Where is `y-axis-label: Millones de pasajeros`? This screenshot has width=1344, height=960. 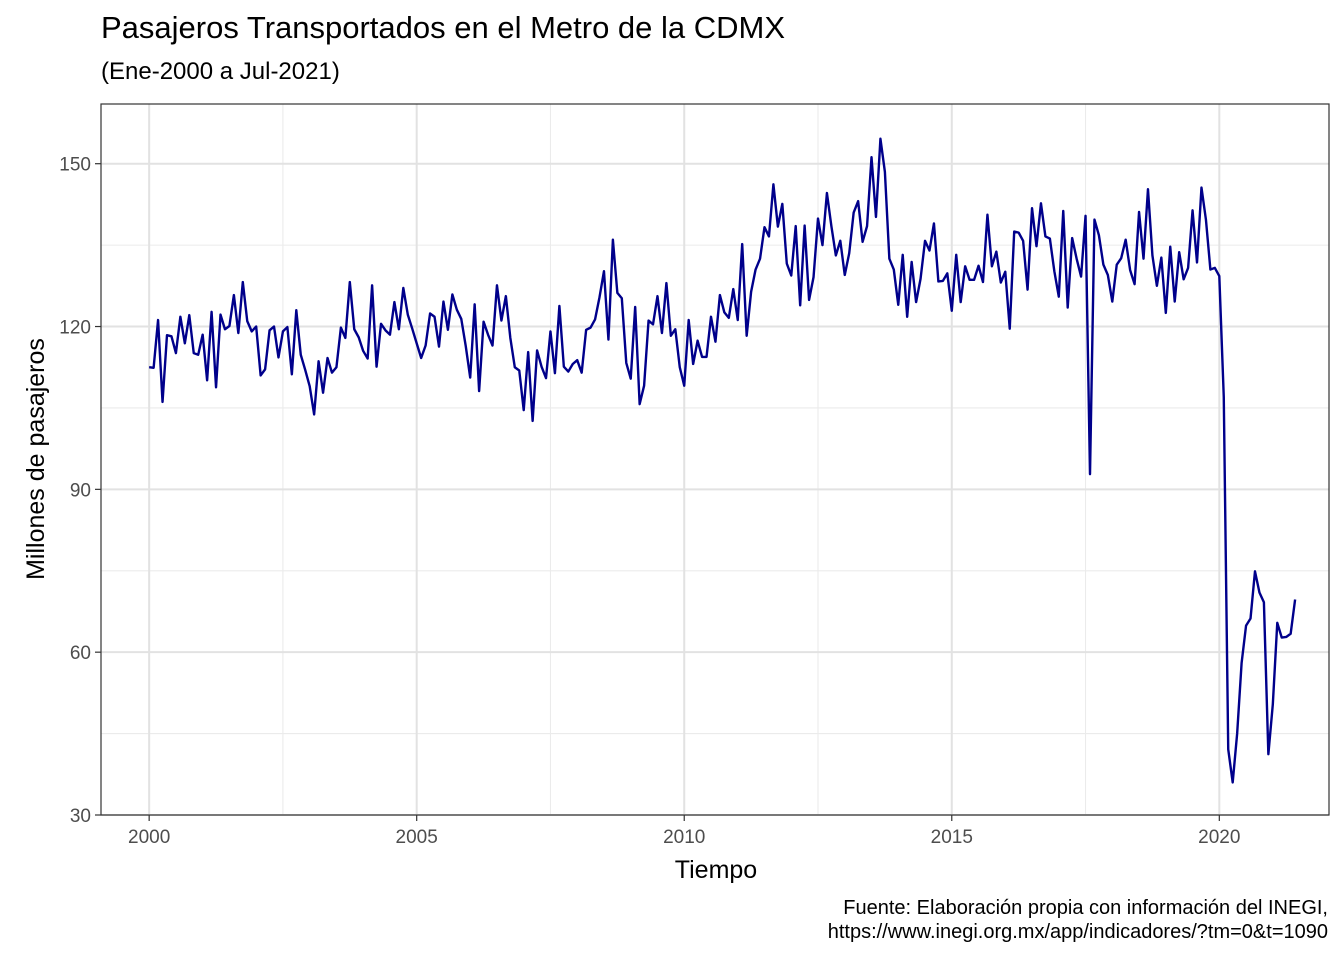 y-axis-label: Millones de pasajeros is located at coordinates (36, 459).